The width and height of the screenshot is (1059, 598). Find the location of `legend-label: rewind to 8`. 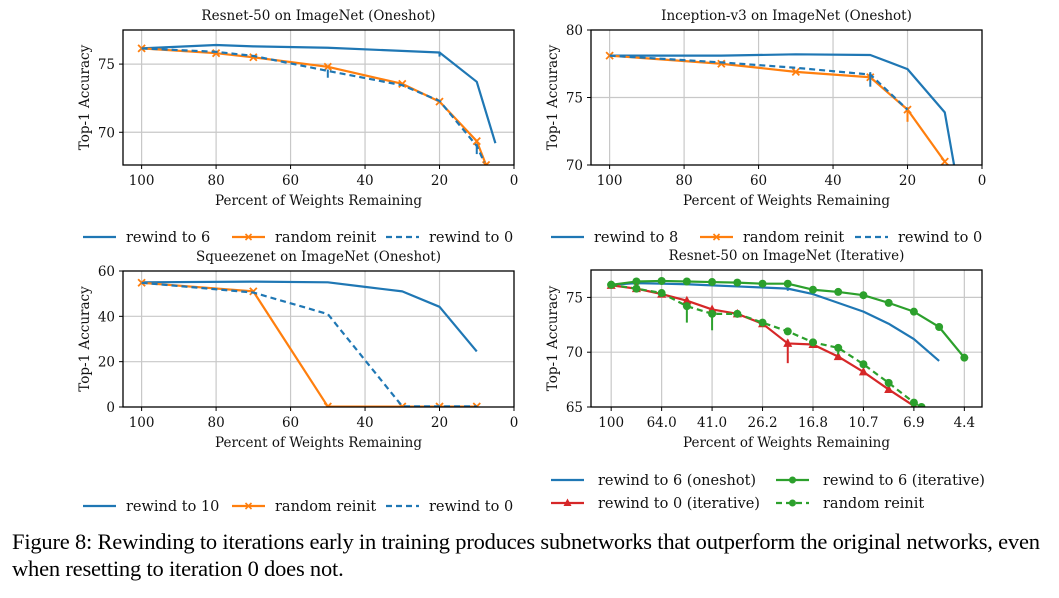

legend-label: rewind to 8 is located at coordinates (636, 238).